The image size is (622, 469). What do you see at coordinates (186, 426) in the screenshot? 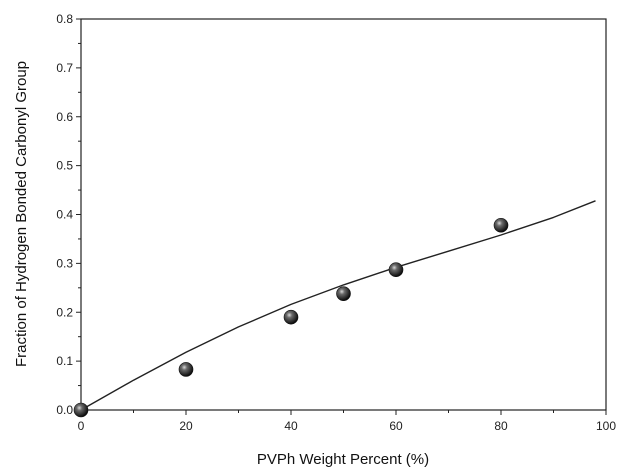
I see `x-tick-label: 20` at bounding box center [186, 426].